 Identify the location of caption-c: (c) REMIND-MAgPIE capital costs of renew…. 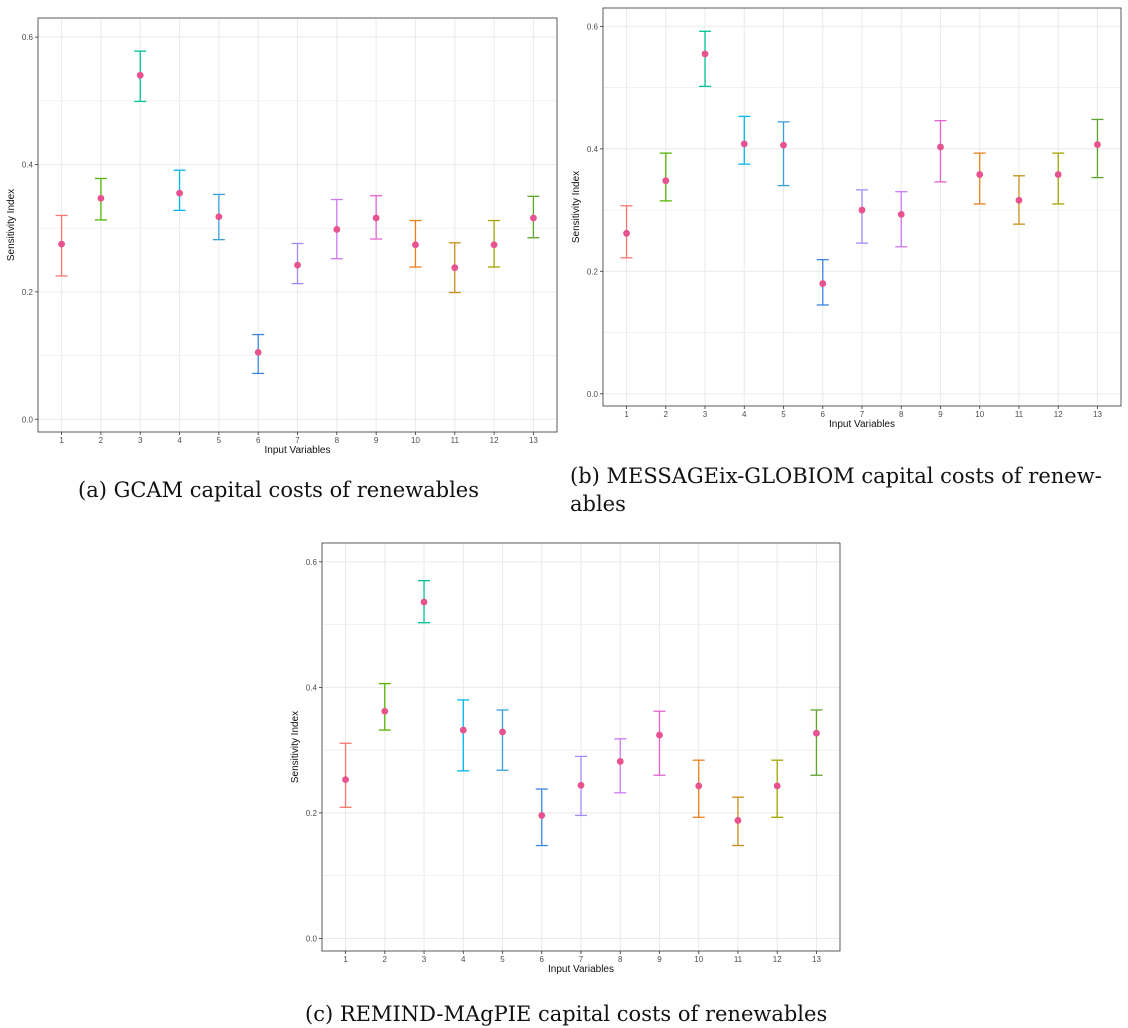
(566, 1014).